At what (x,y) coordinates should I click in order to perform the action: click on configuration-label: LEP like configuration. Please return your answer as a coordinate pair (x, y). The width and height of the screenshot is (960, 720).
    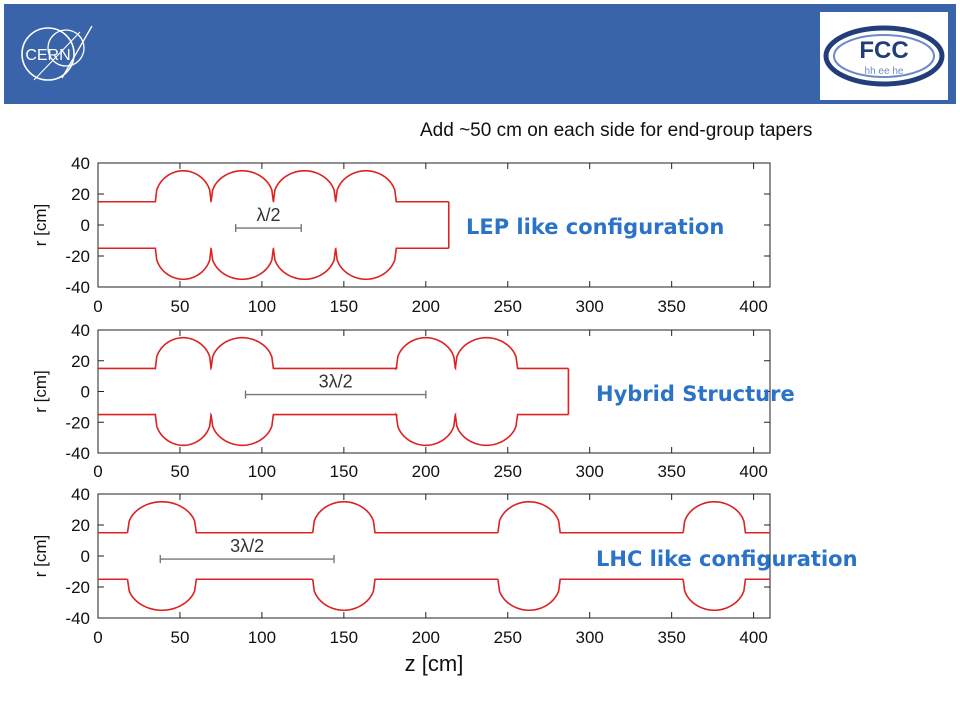
    Looking at the image, I should click on (595, 227).